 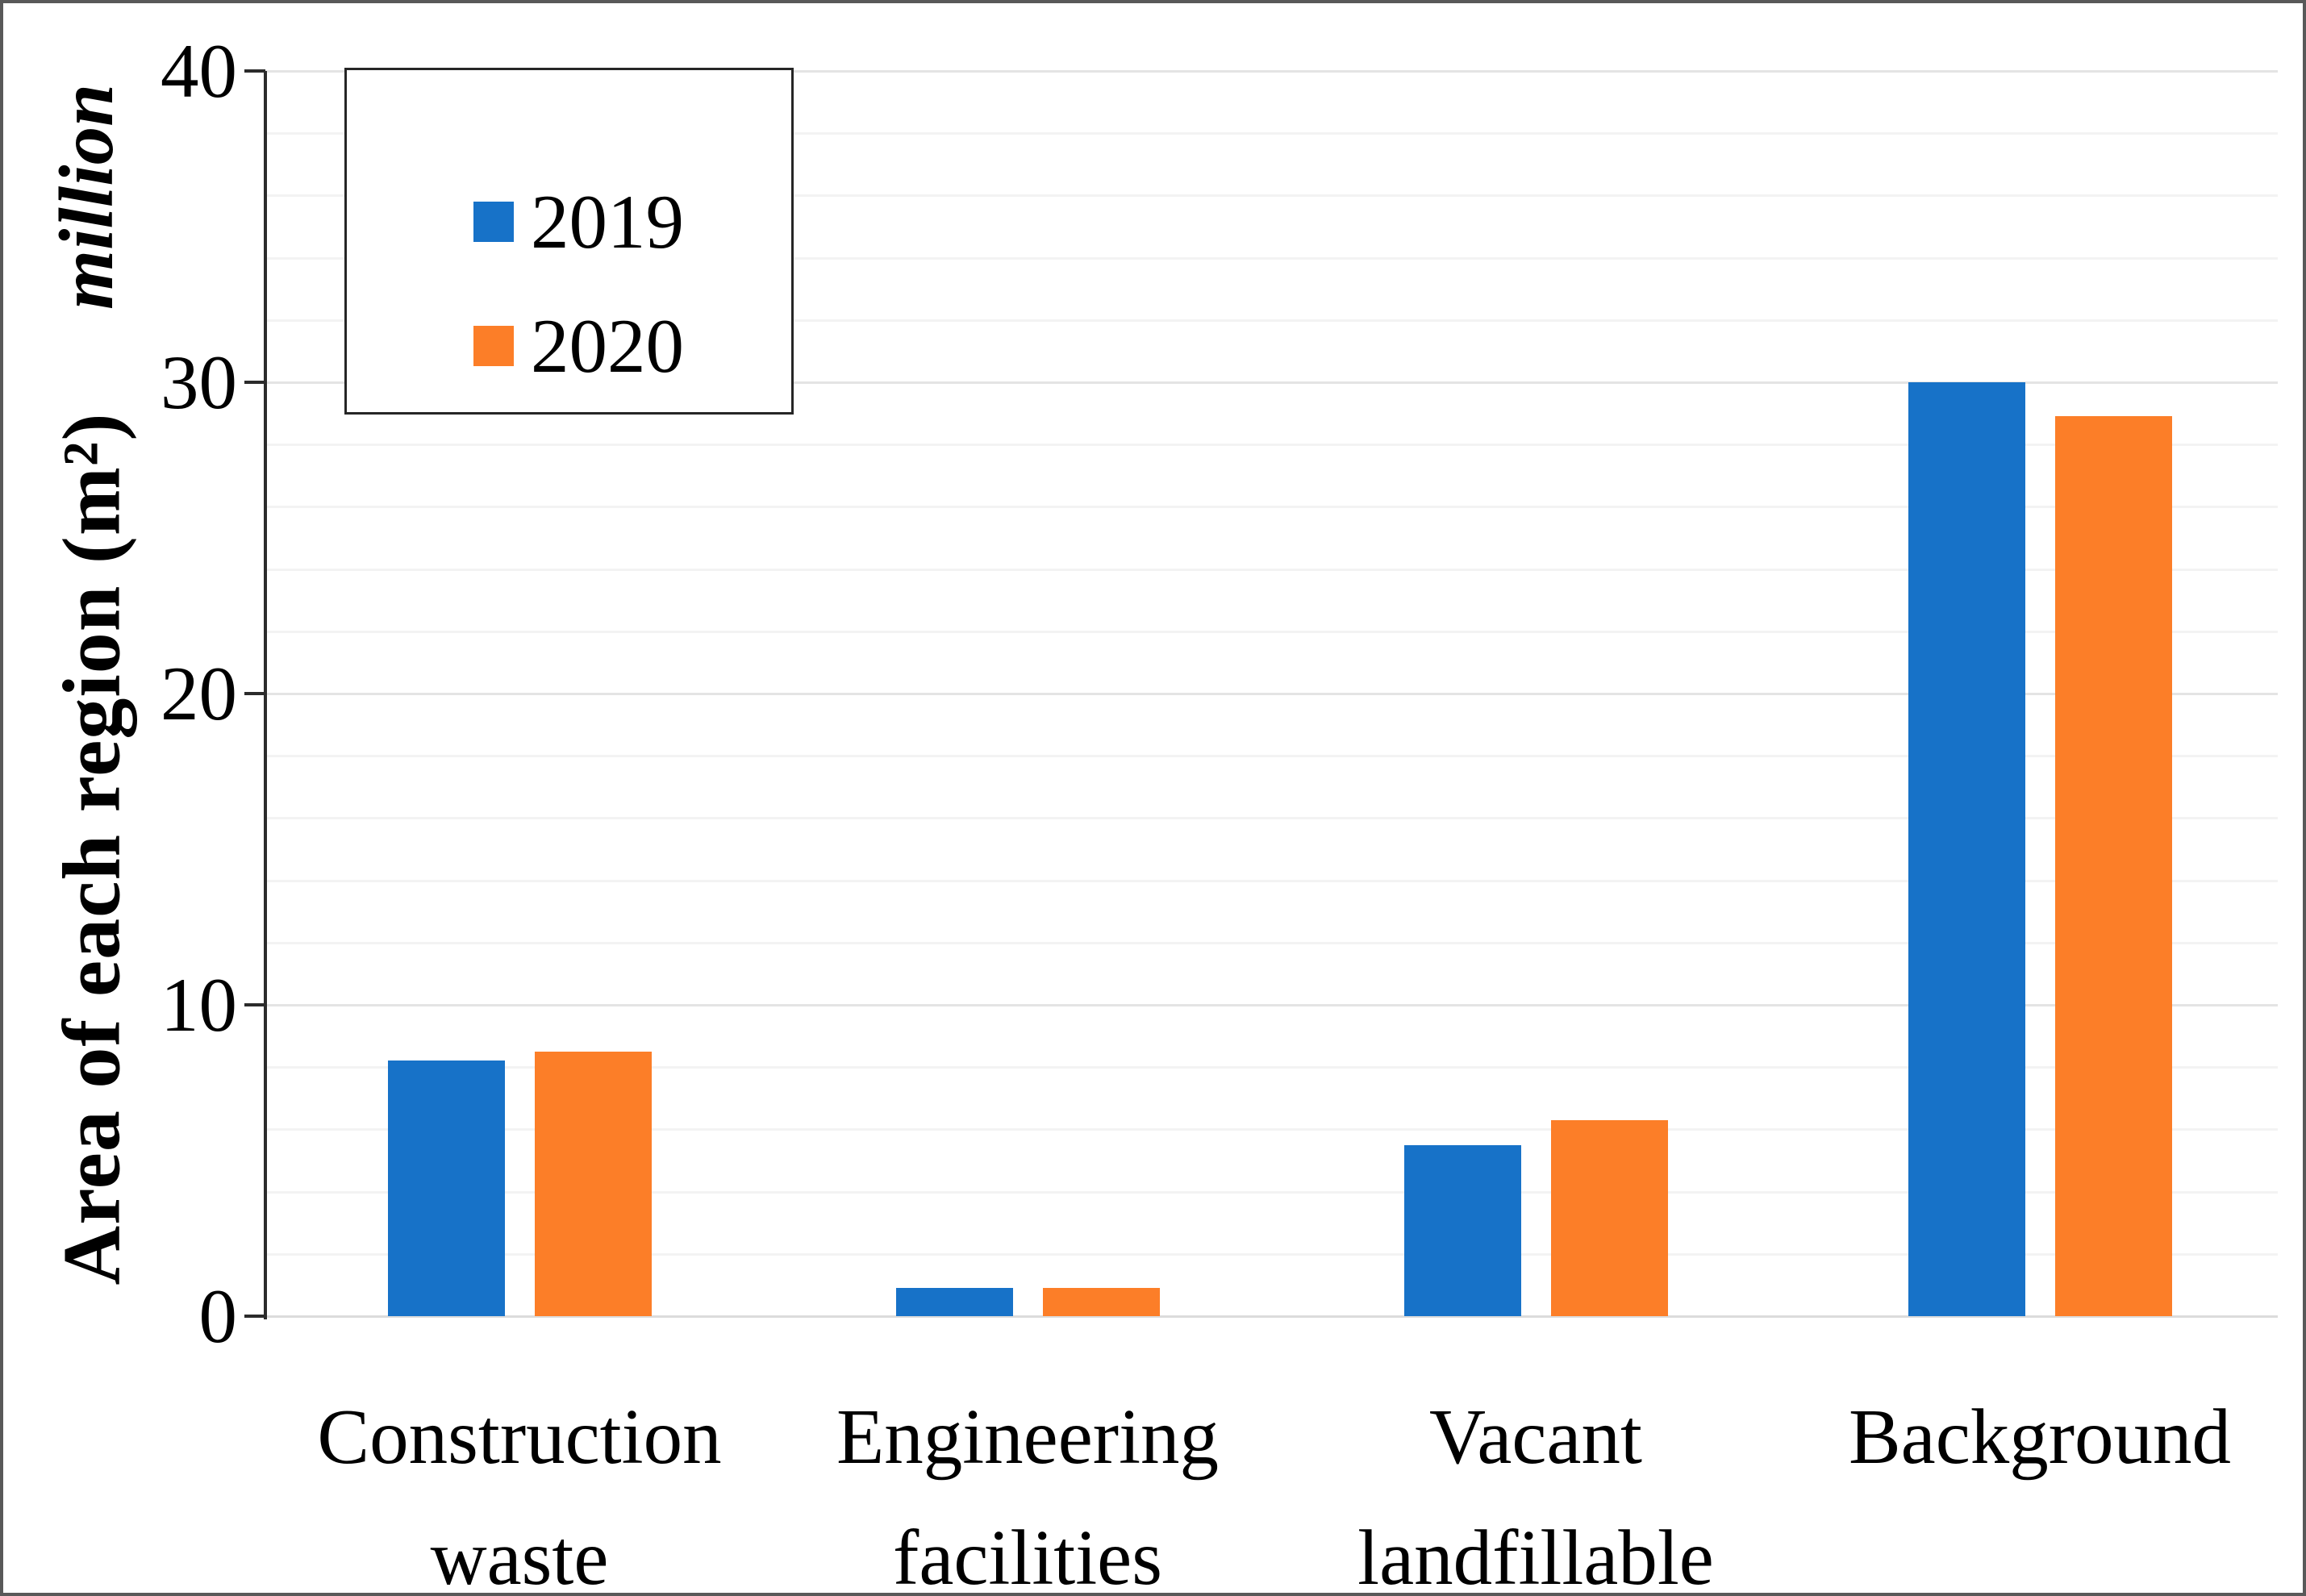 What do you see at coordinates (493, 222) in the screenshot?
I see `legend-swatch-2019` at bounding box center [493, 222].